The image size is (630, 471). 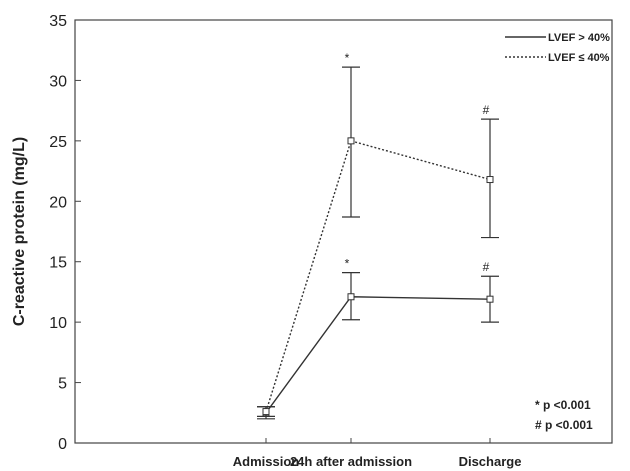 I want to click on note-line: # p <0.001, so click(x=564, y=425).